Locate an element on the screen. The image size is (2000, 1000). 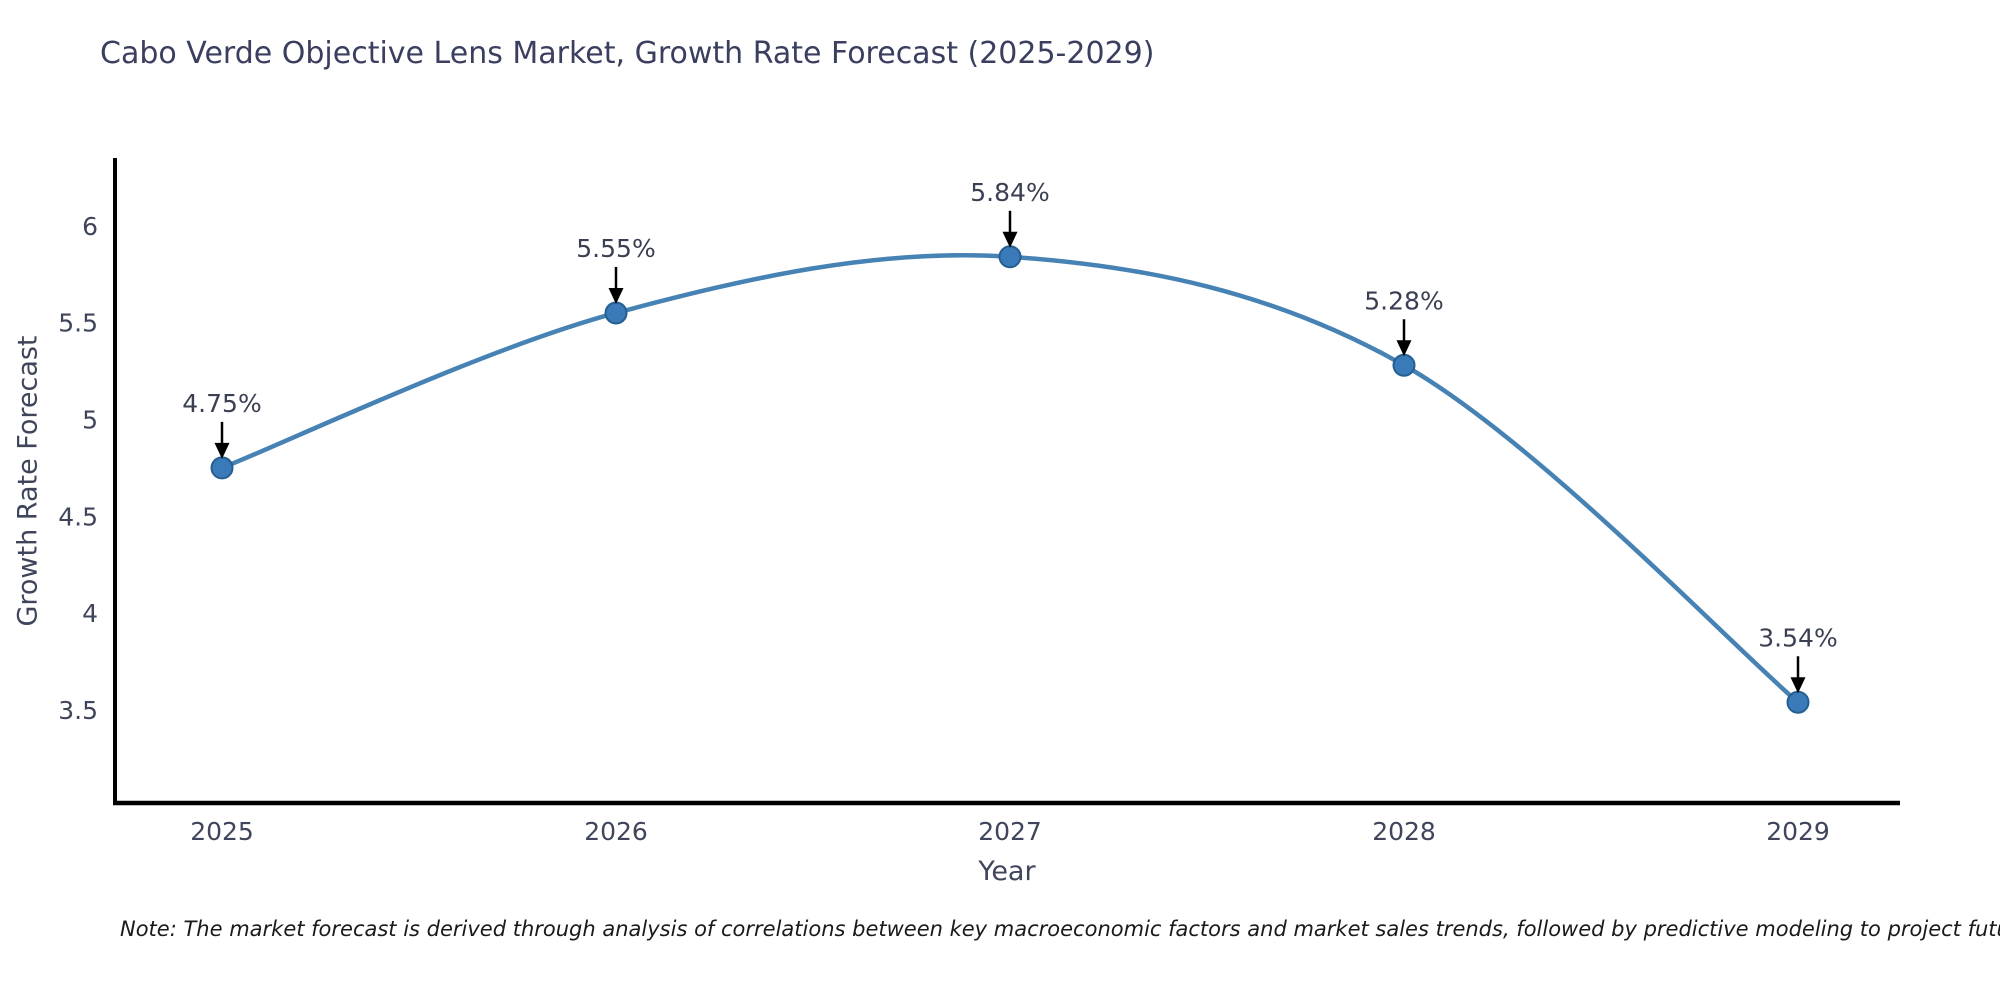
y-tick-label: 5 is located at coordinates (90, 419).